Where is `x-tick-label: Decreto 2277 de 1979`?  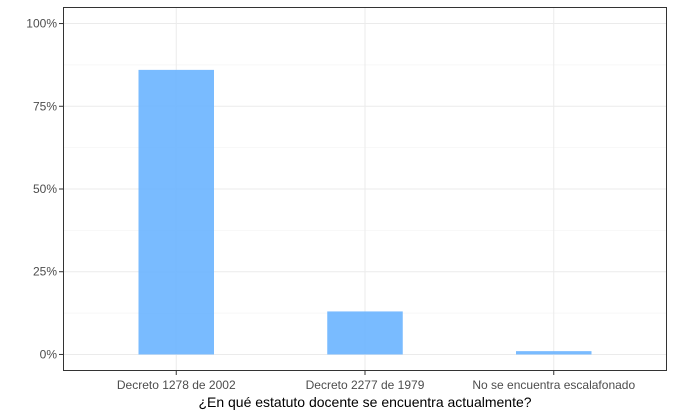
x-tick-label: Decreto 2277 de 1979 is located at coordinates (365, 385).